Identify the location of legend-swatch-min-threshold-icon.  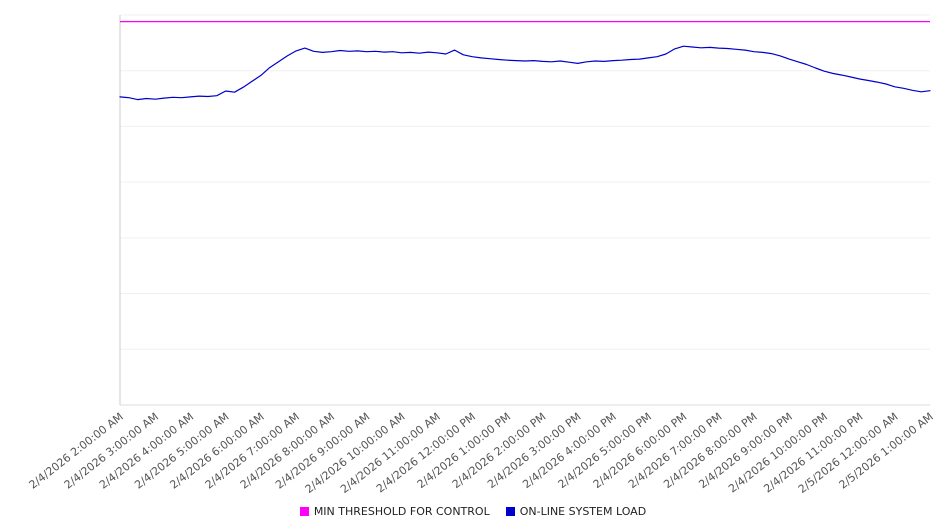
(304, 511).